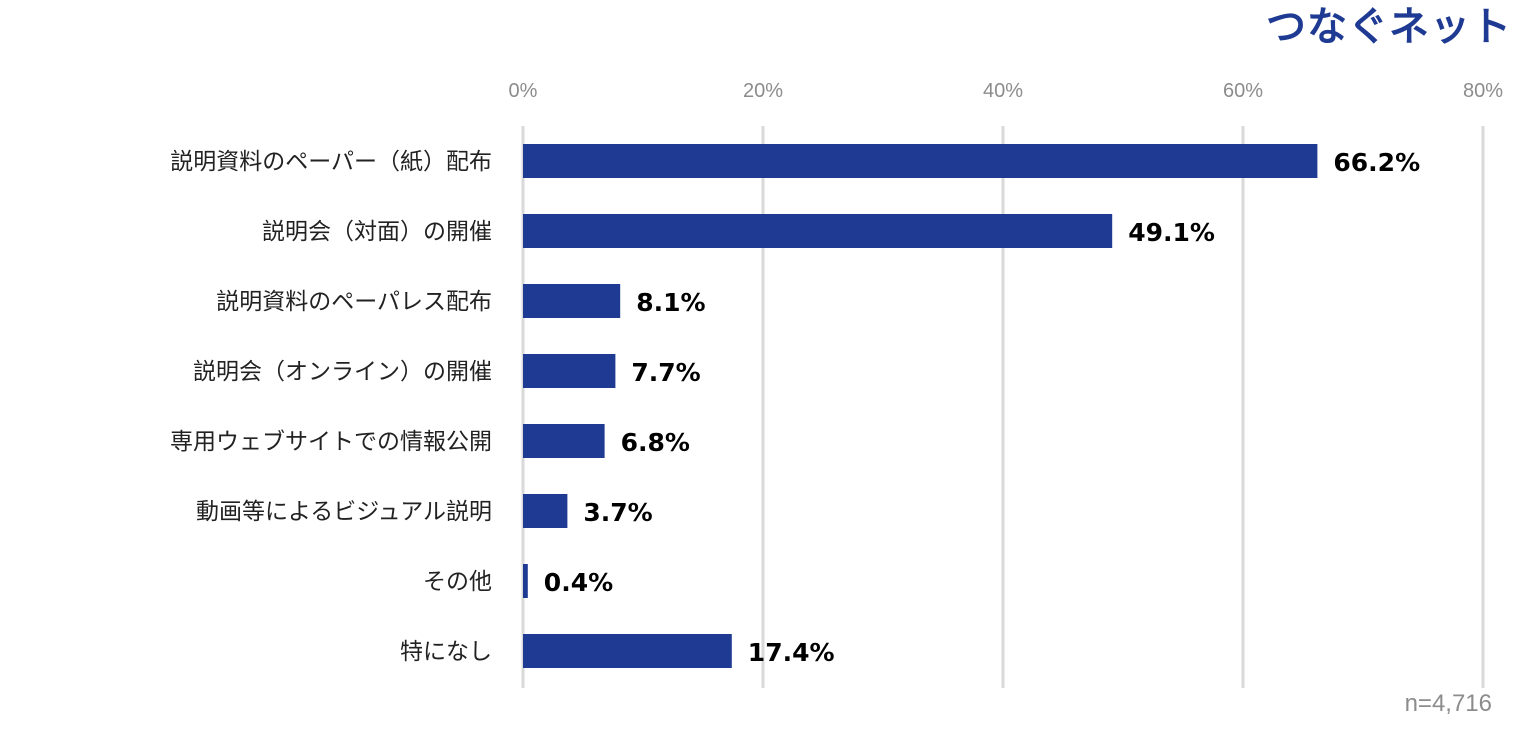 This screenshot has width=1524, height=731. What do you see at coordinates (446, 652) in the screenshot?
I see `category-label-7: 特になし` at bounding box center [446, 652].